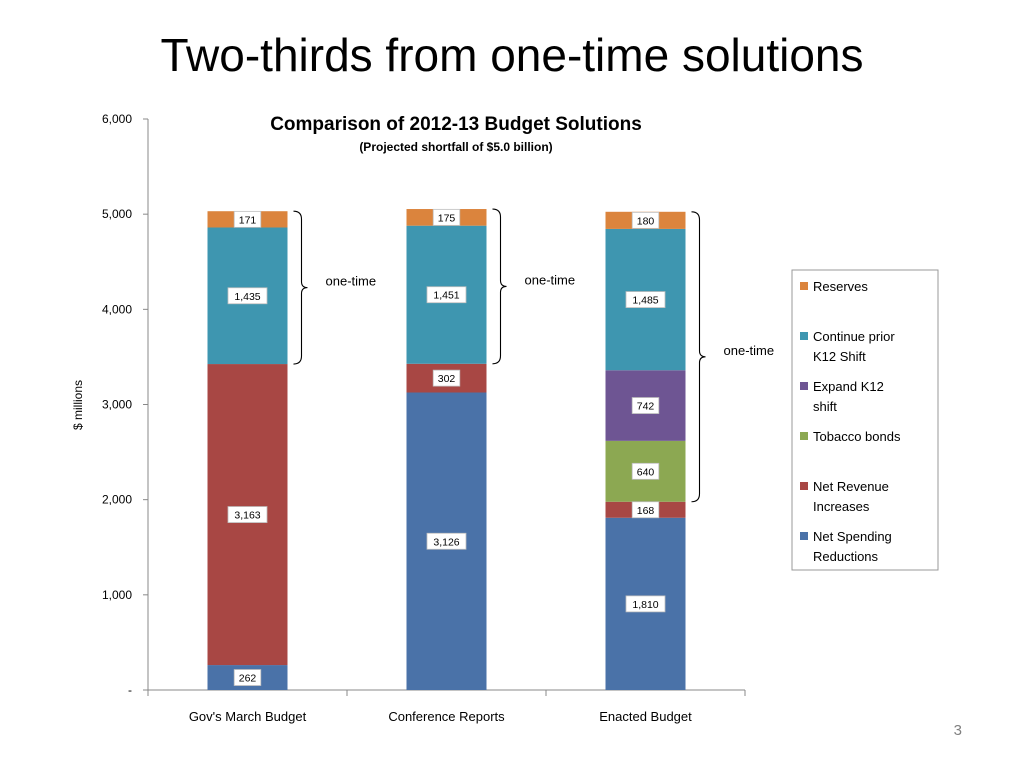  I want to click on legend-label: Net Spending Reductions, so click(852, 546).